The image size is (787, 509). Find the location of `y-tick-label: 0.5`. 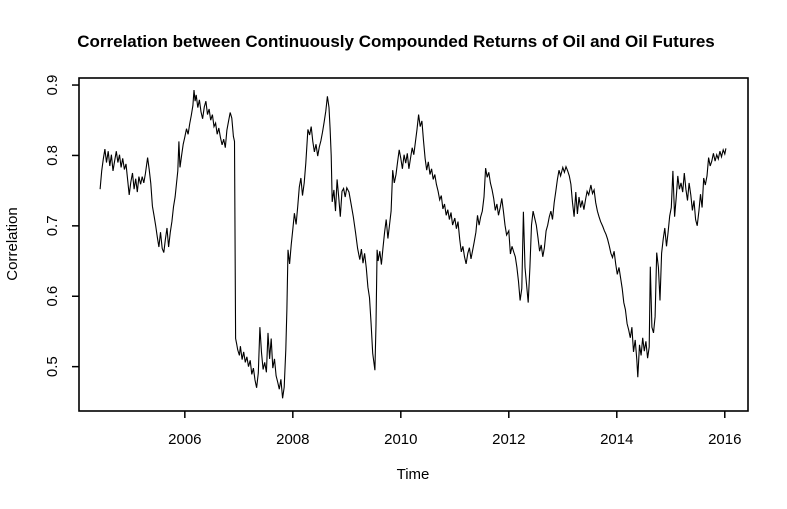

y-tick-label: 0.5 is located at coordinates (52, 366).